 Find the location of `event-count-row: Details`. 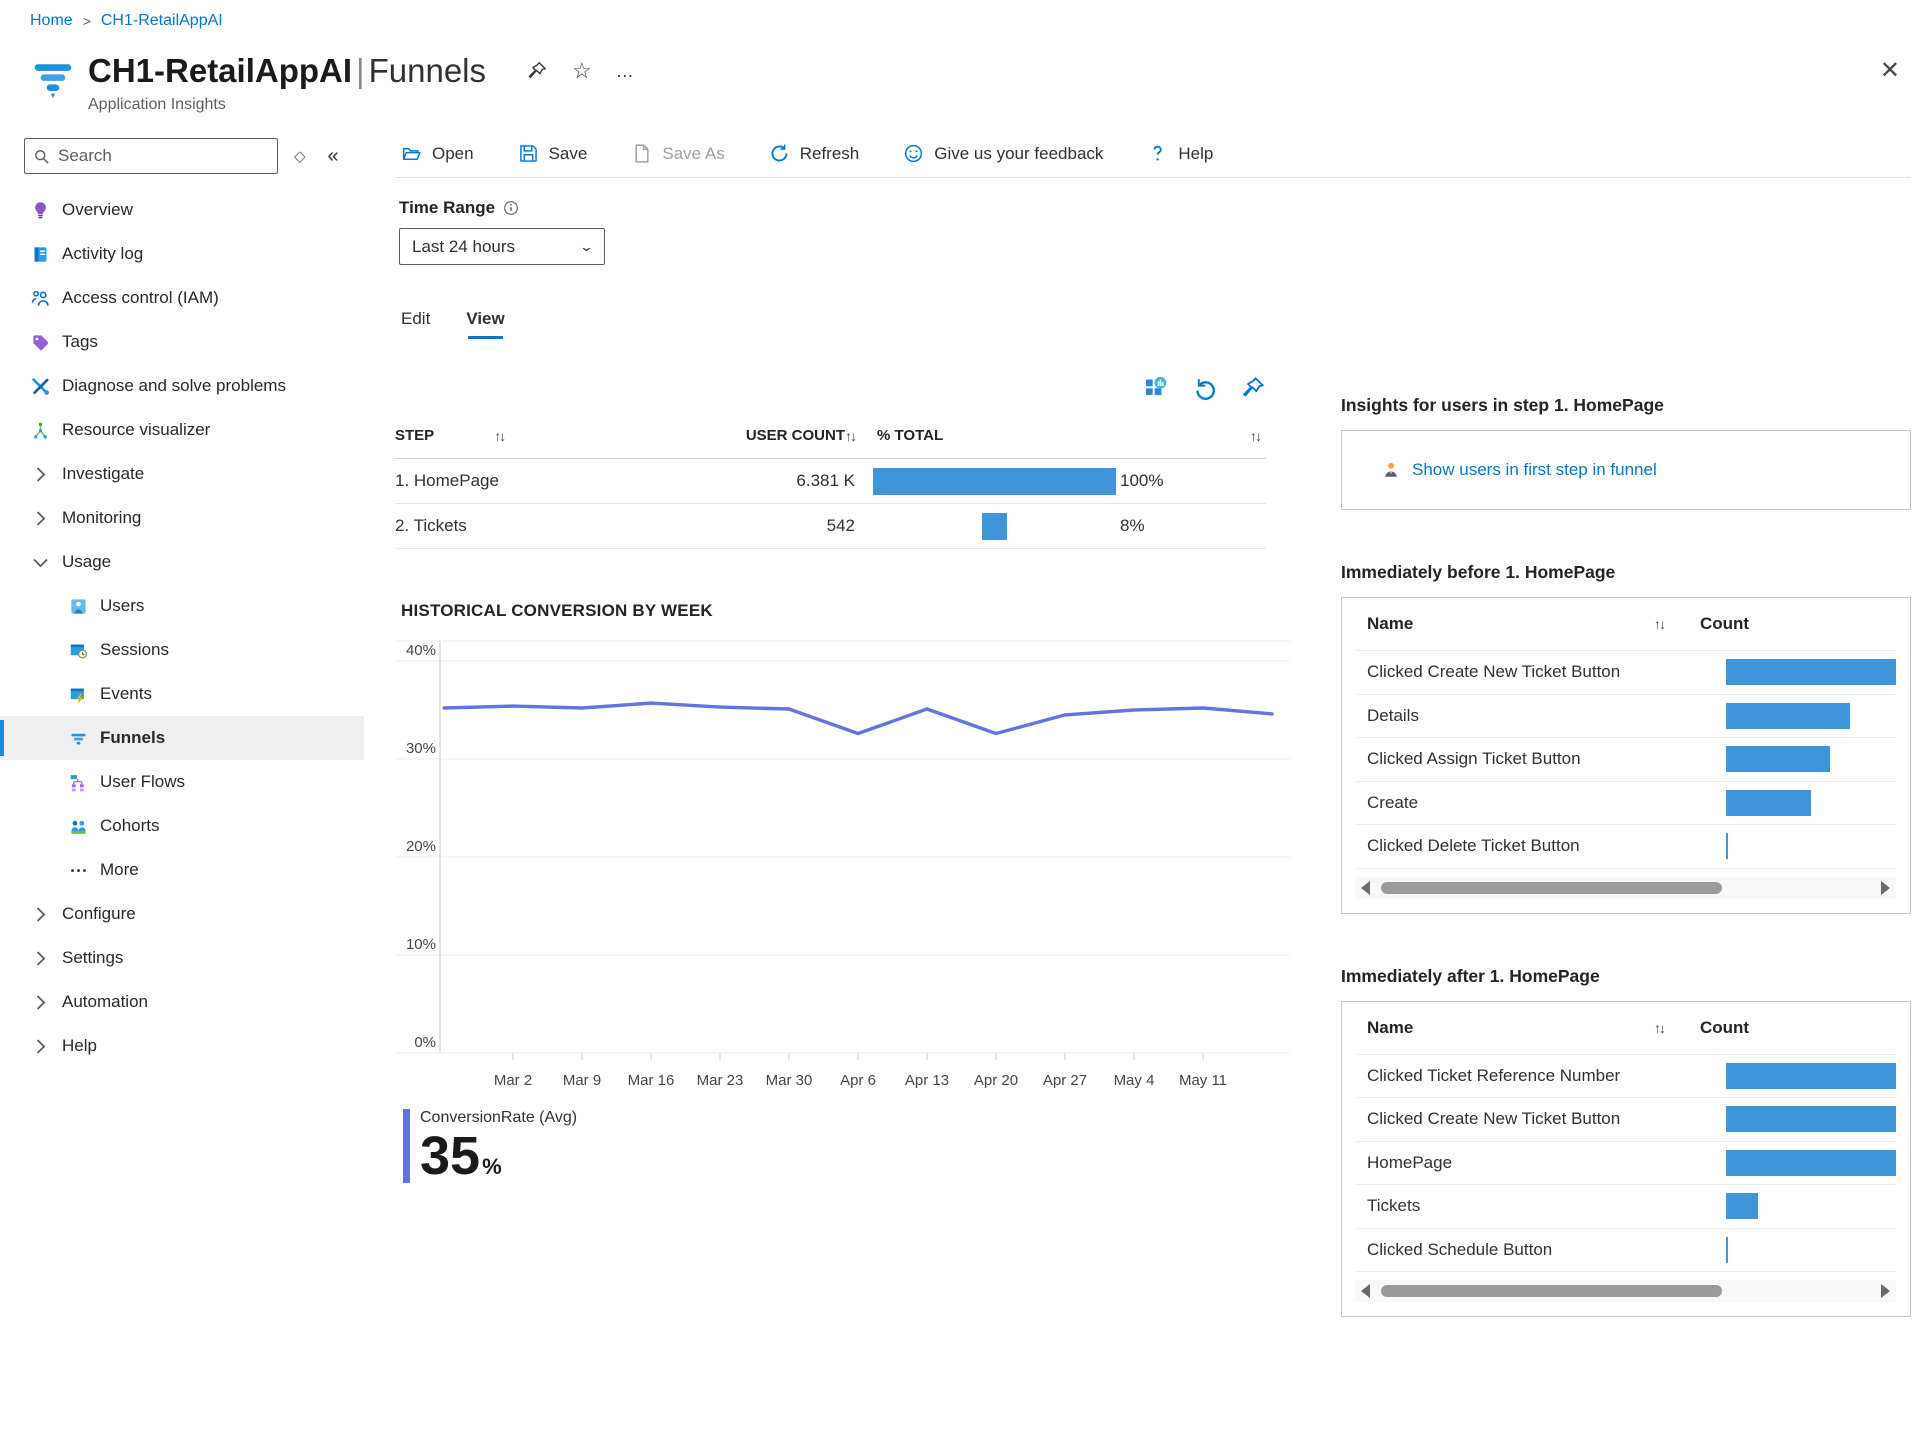

event-count-row: Details is located at coordinates (1625, 715).